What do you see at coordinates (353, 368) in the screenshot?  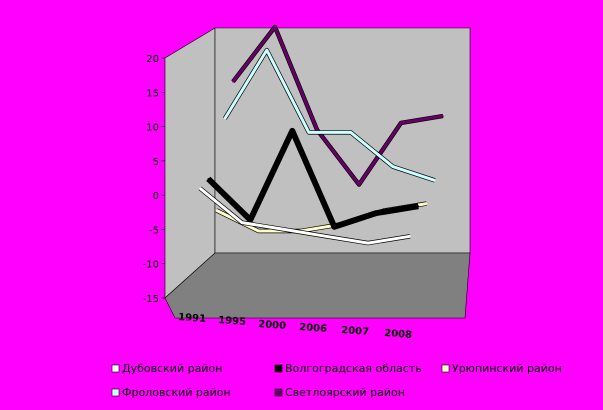 I see `legend-label: Волгоградская область` at bounding box center [353, 368].